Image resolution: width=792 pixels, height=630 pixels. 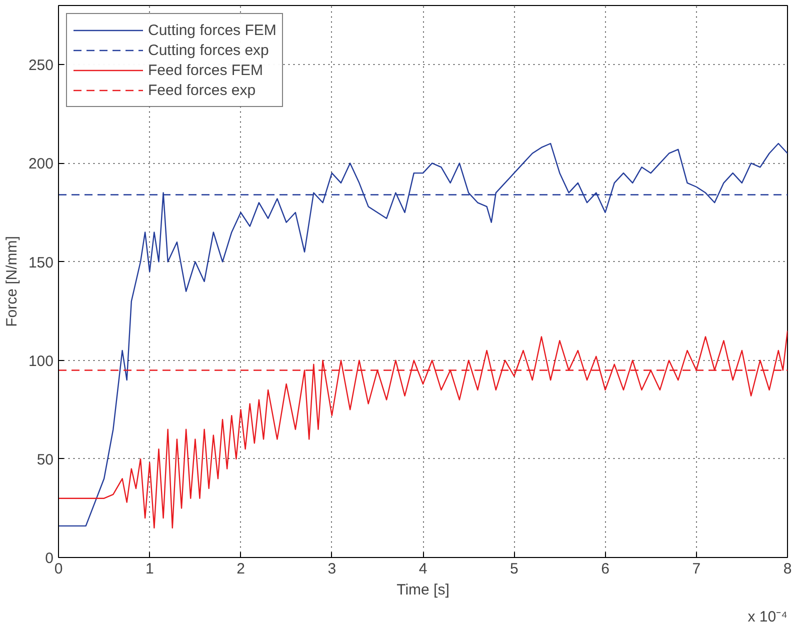 I want to click on y-axis-title: Force [N/mm], so click(x=11, y=281).